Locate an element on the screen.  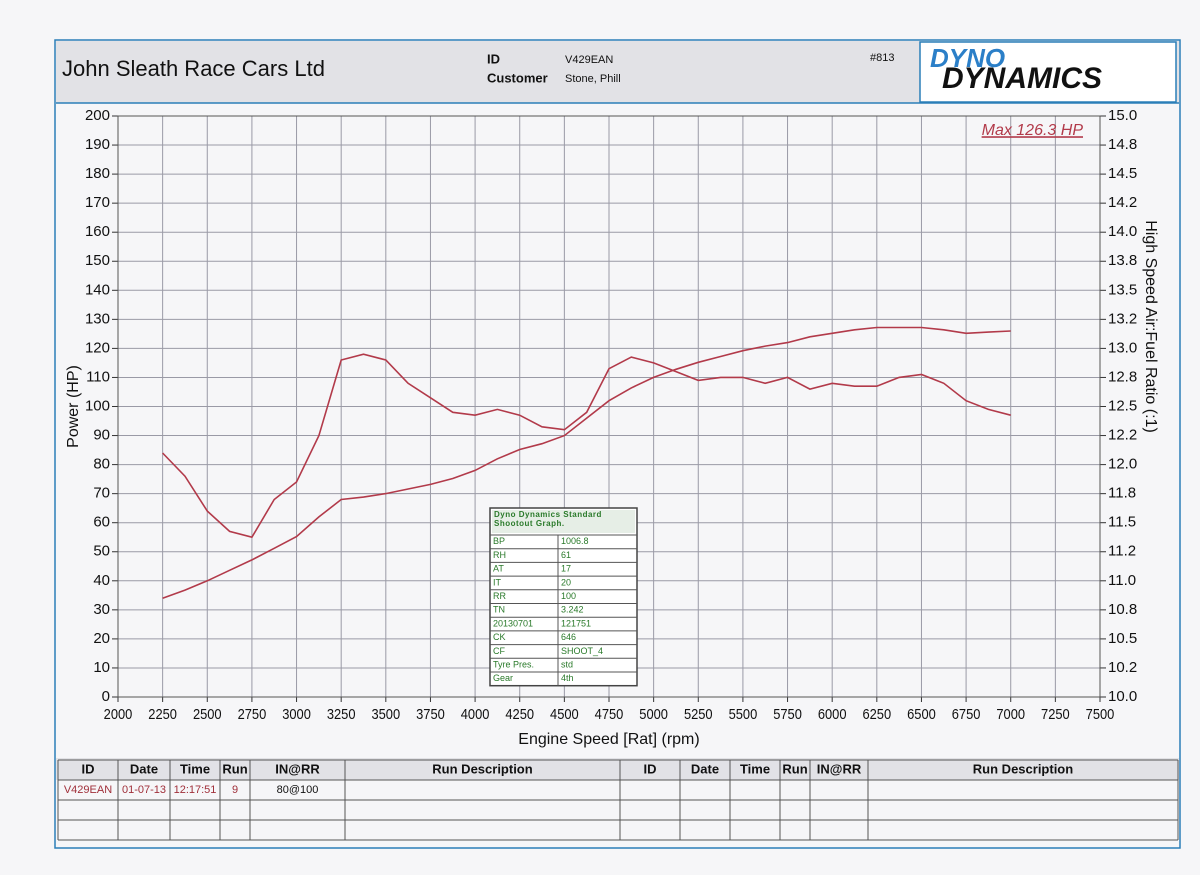
y-tick-label: 40 is located at coordinates (101, 580).